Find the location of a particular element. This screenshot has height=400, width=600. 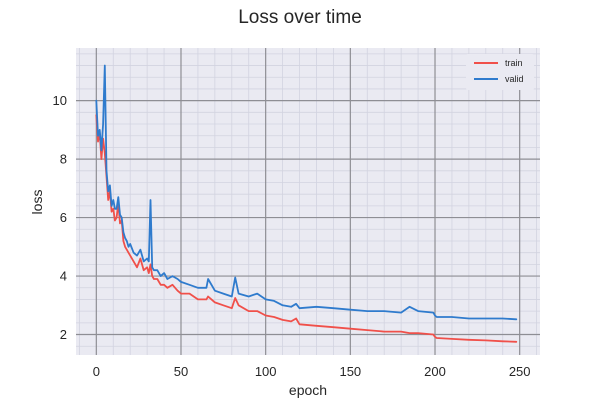

y-tick-label: 8 is located at coordinates (63, 159).